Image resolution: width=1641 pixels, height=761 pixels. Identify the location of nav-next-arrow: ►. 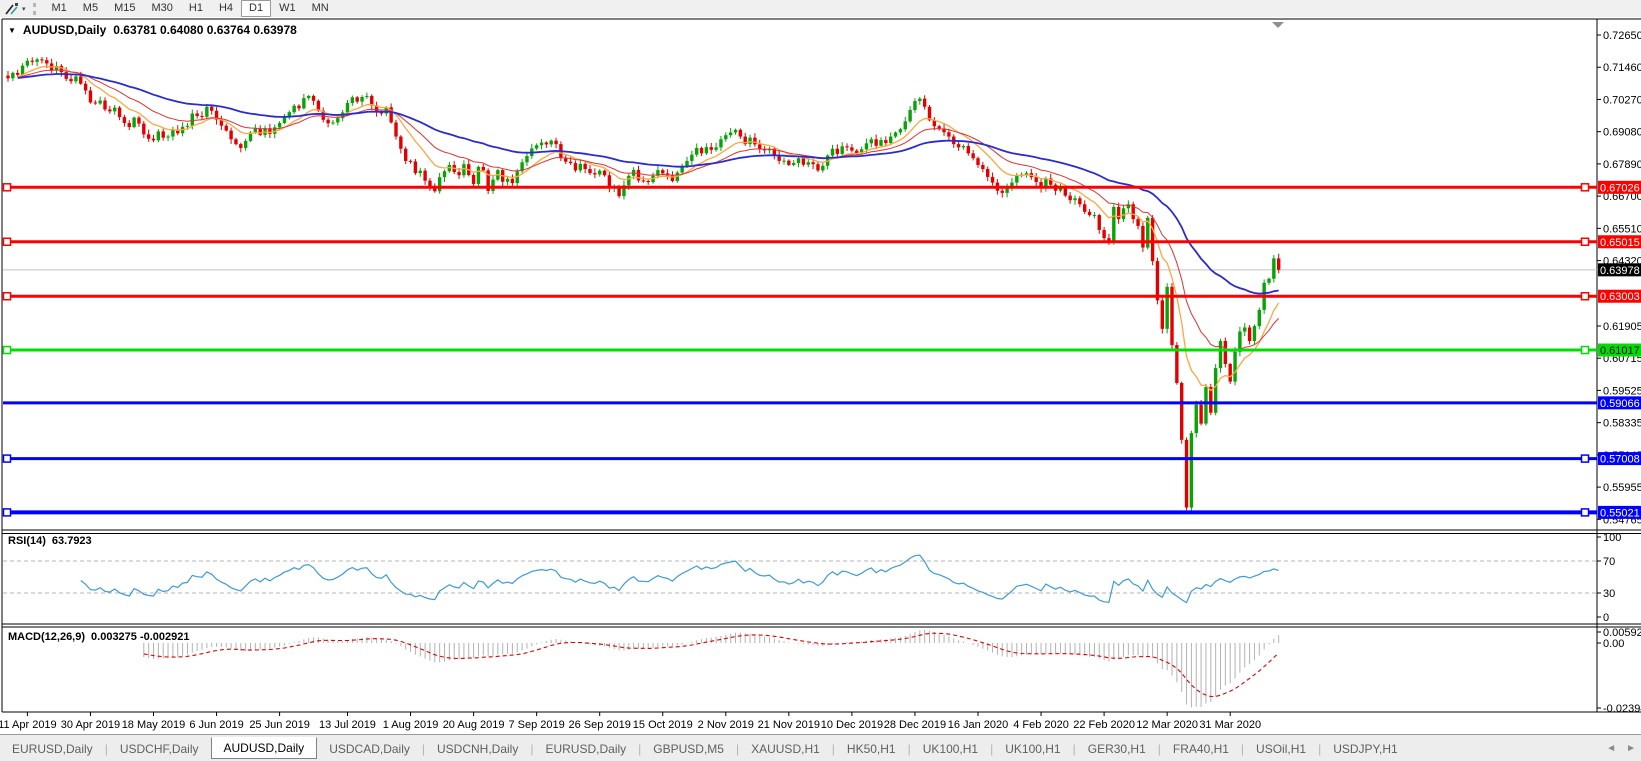
(1631, 748).